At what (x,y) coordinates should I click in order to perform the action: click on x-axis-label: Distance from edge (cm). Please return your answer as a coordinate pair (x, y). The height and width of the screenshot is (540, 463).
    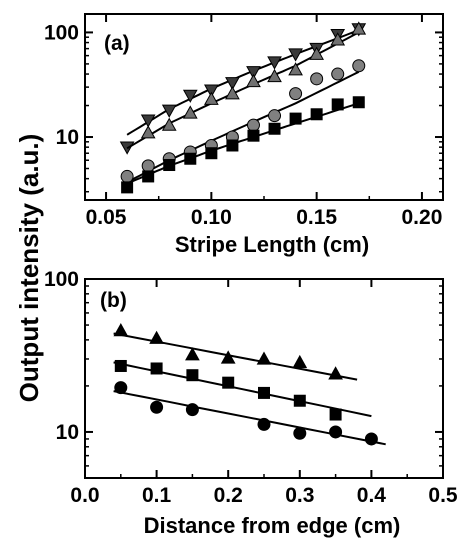
    Looking at the image, I should click on (272, 525).